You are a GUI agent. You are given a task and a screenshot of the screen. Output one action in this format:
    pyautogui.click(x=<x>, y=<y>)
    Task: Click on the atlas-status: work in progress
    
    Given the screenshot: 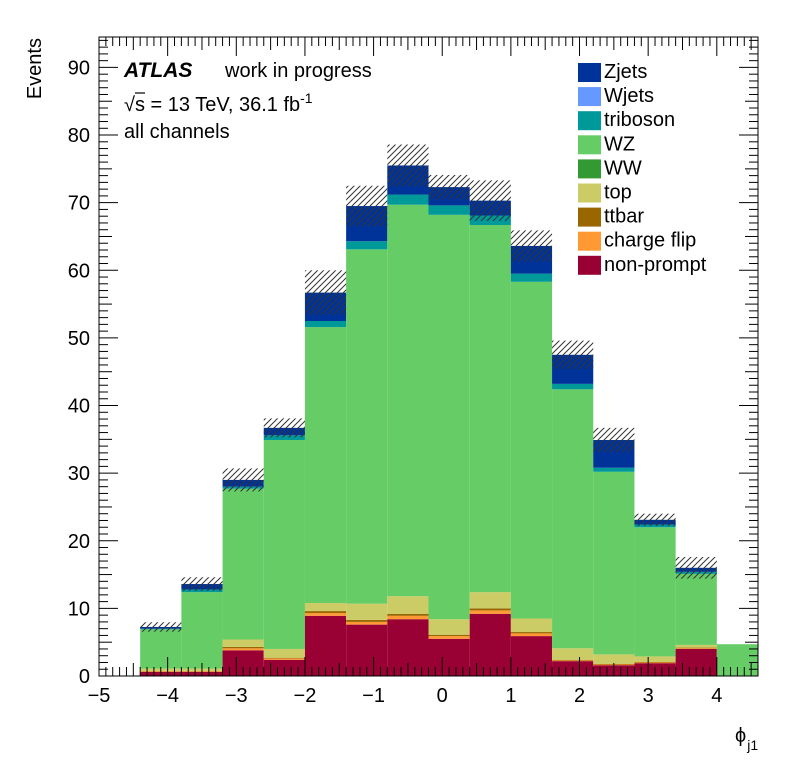 What is the action you would take?
    pyautogui.click(x=298, y=71)
    